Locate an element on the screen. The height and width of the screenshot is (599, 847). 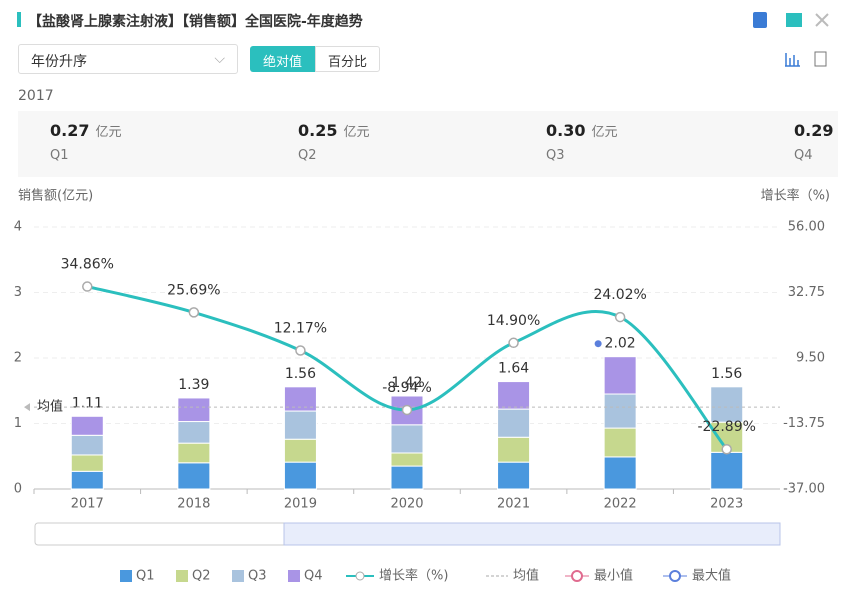
y-tick-label: 3 is located at coordinates (18, 292).